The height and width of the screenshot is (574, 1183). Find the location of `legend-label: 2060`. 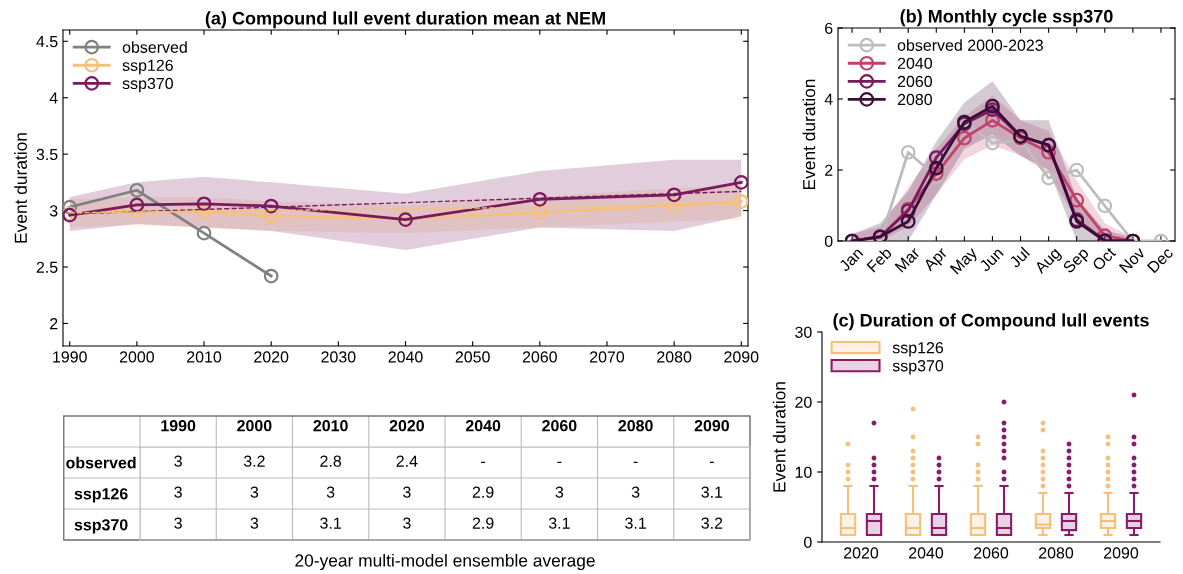

legend-label: 2060 is located at coordinates (914, 81).